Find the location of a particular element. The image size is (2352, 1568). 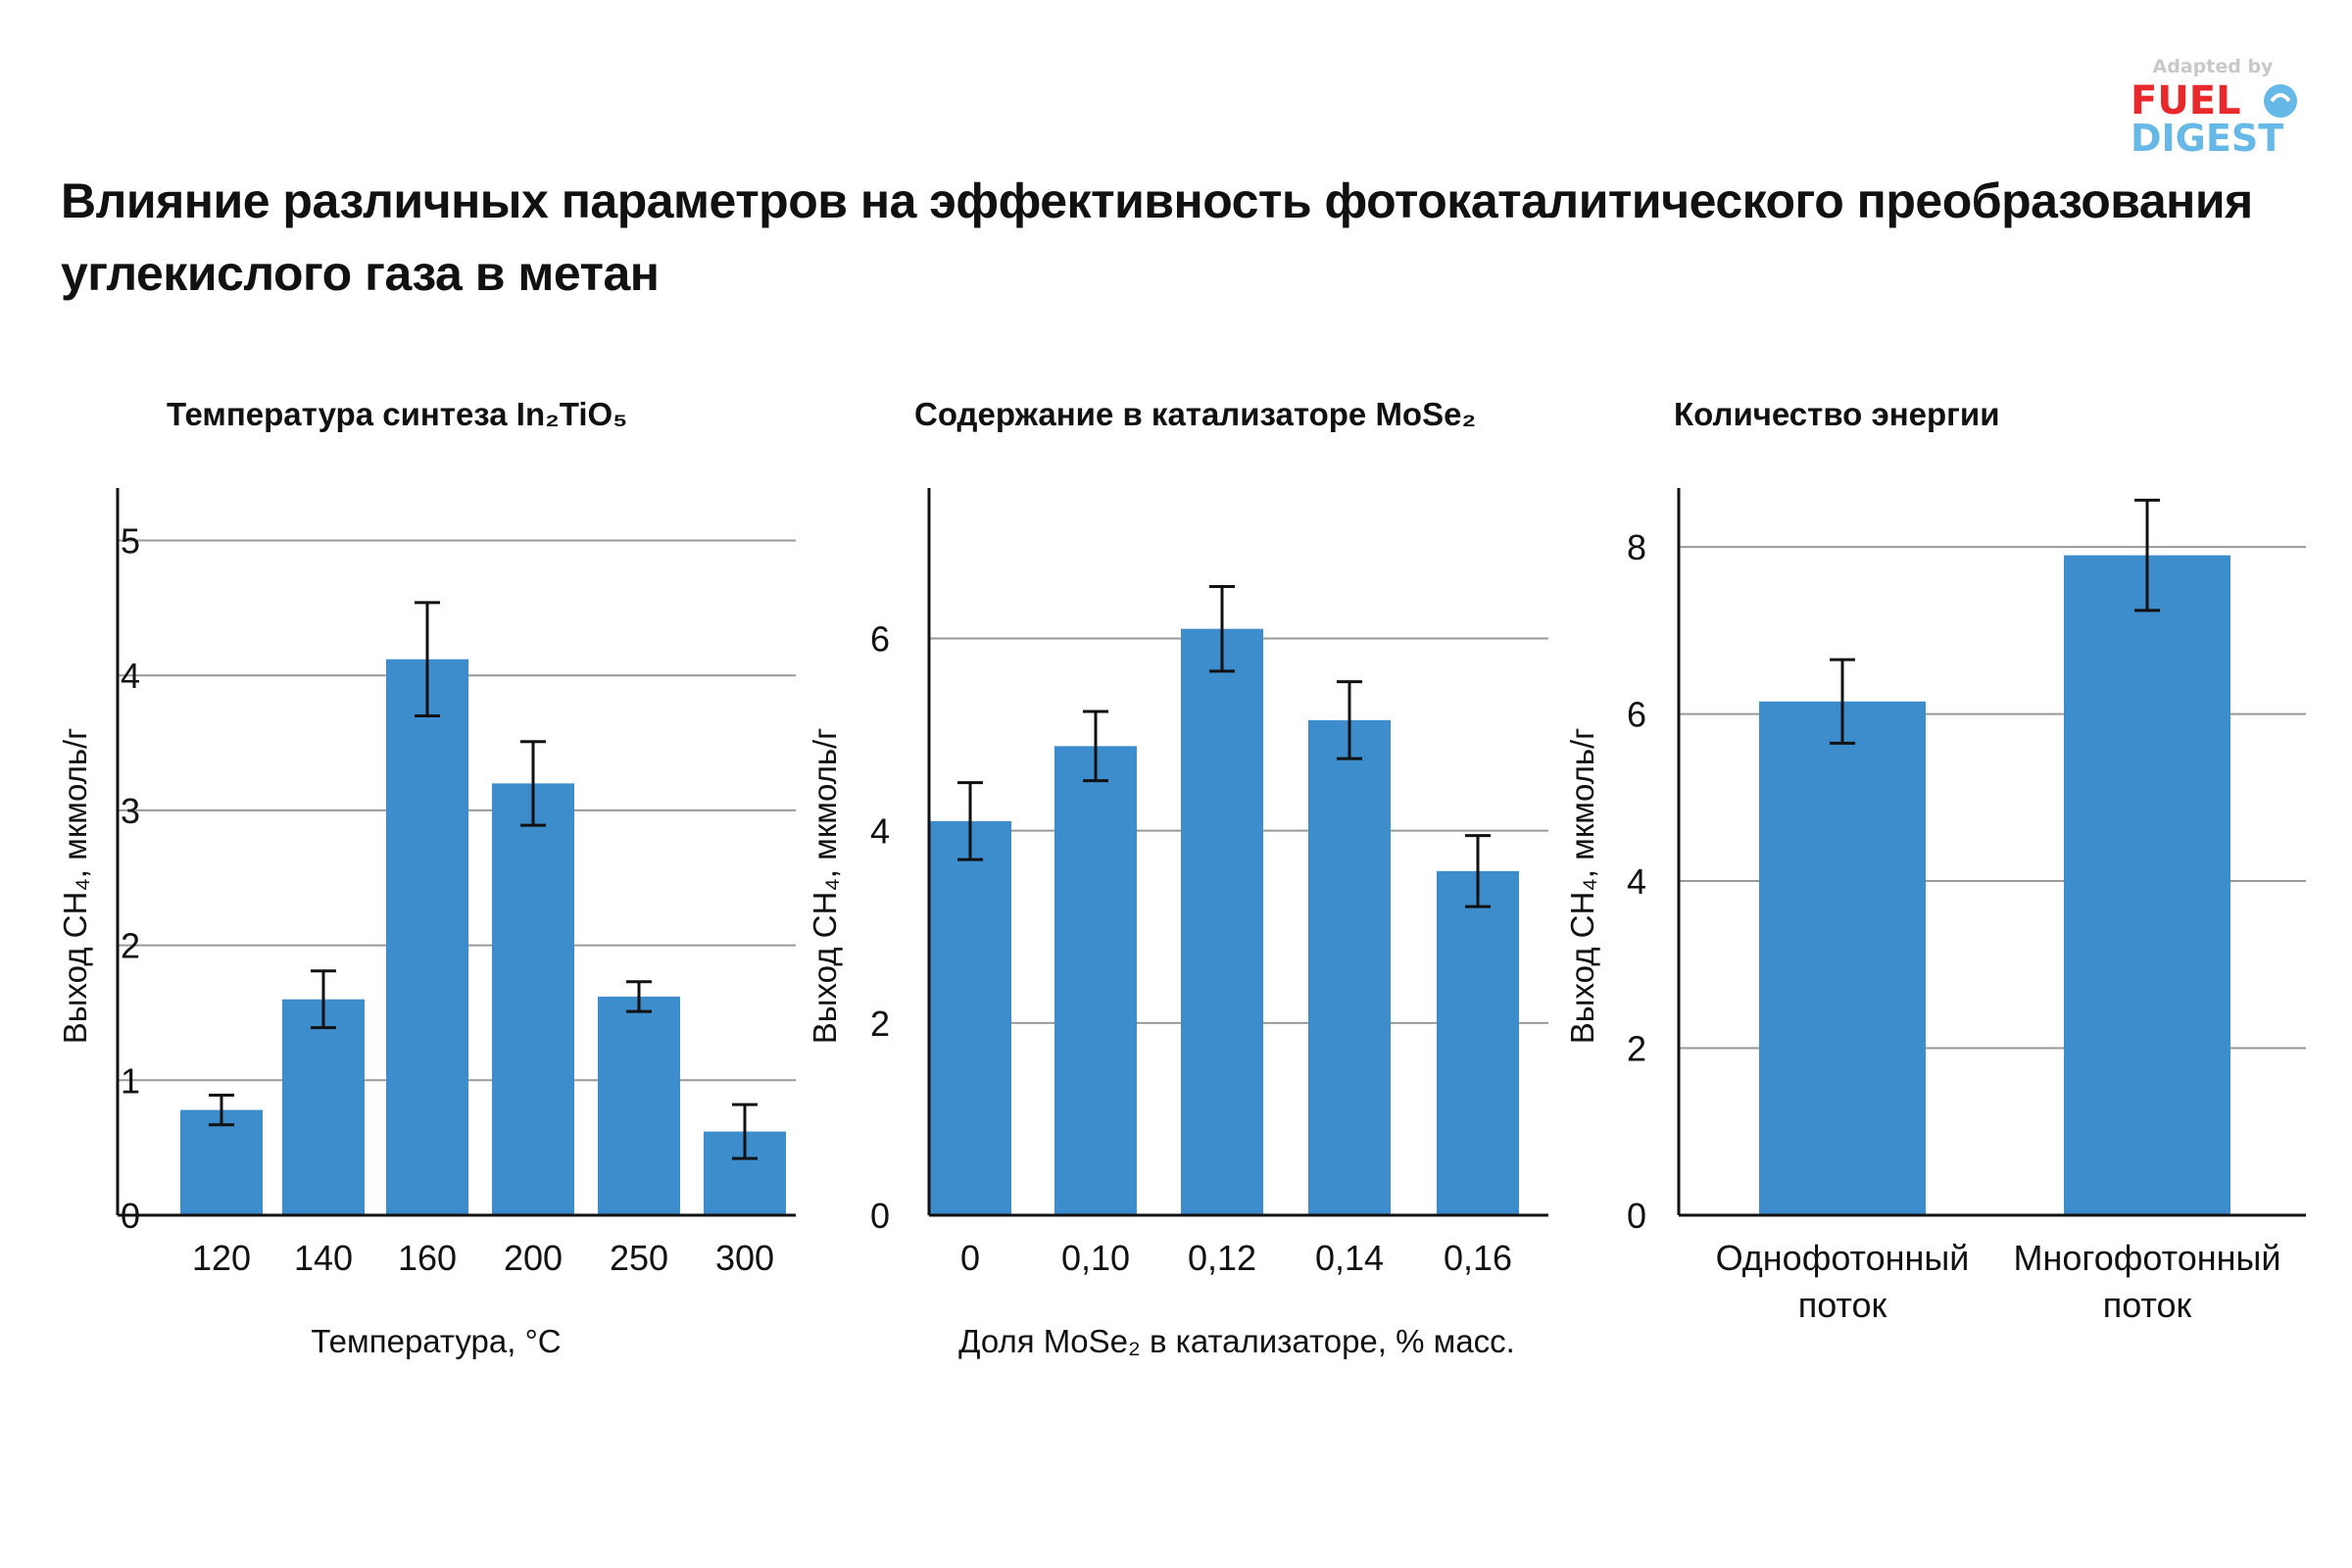

chart-title: Количество энергии is located at coordinates (1836, 414).